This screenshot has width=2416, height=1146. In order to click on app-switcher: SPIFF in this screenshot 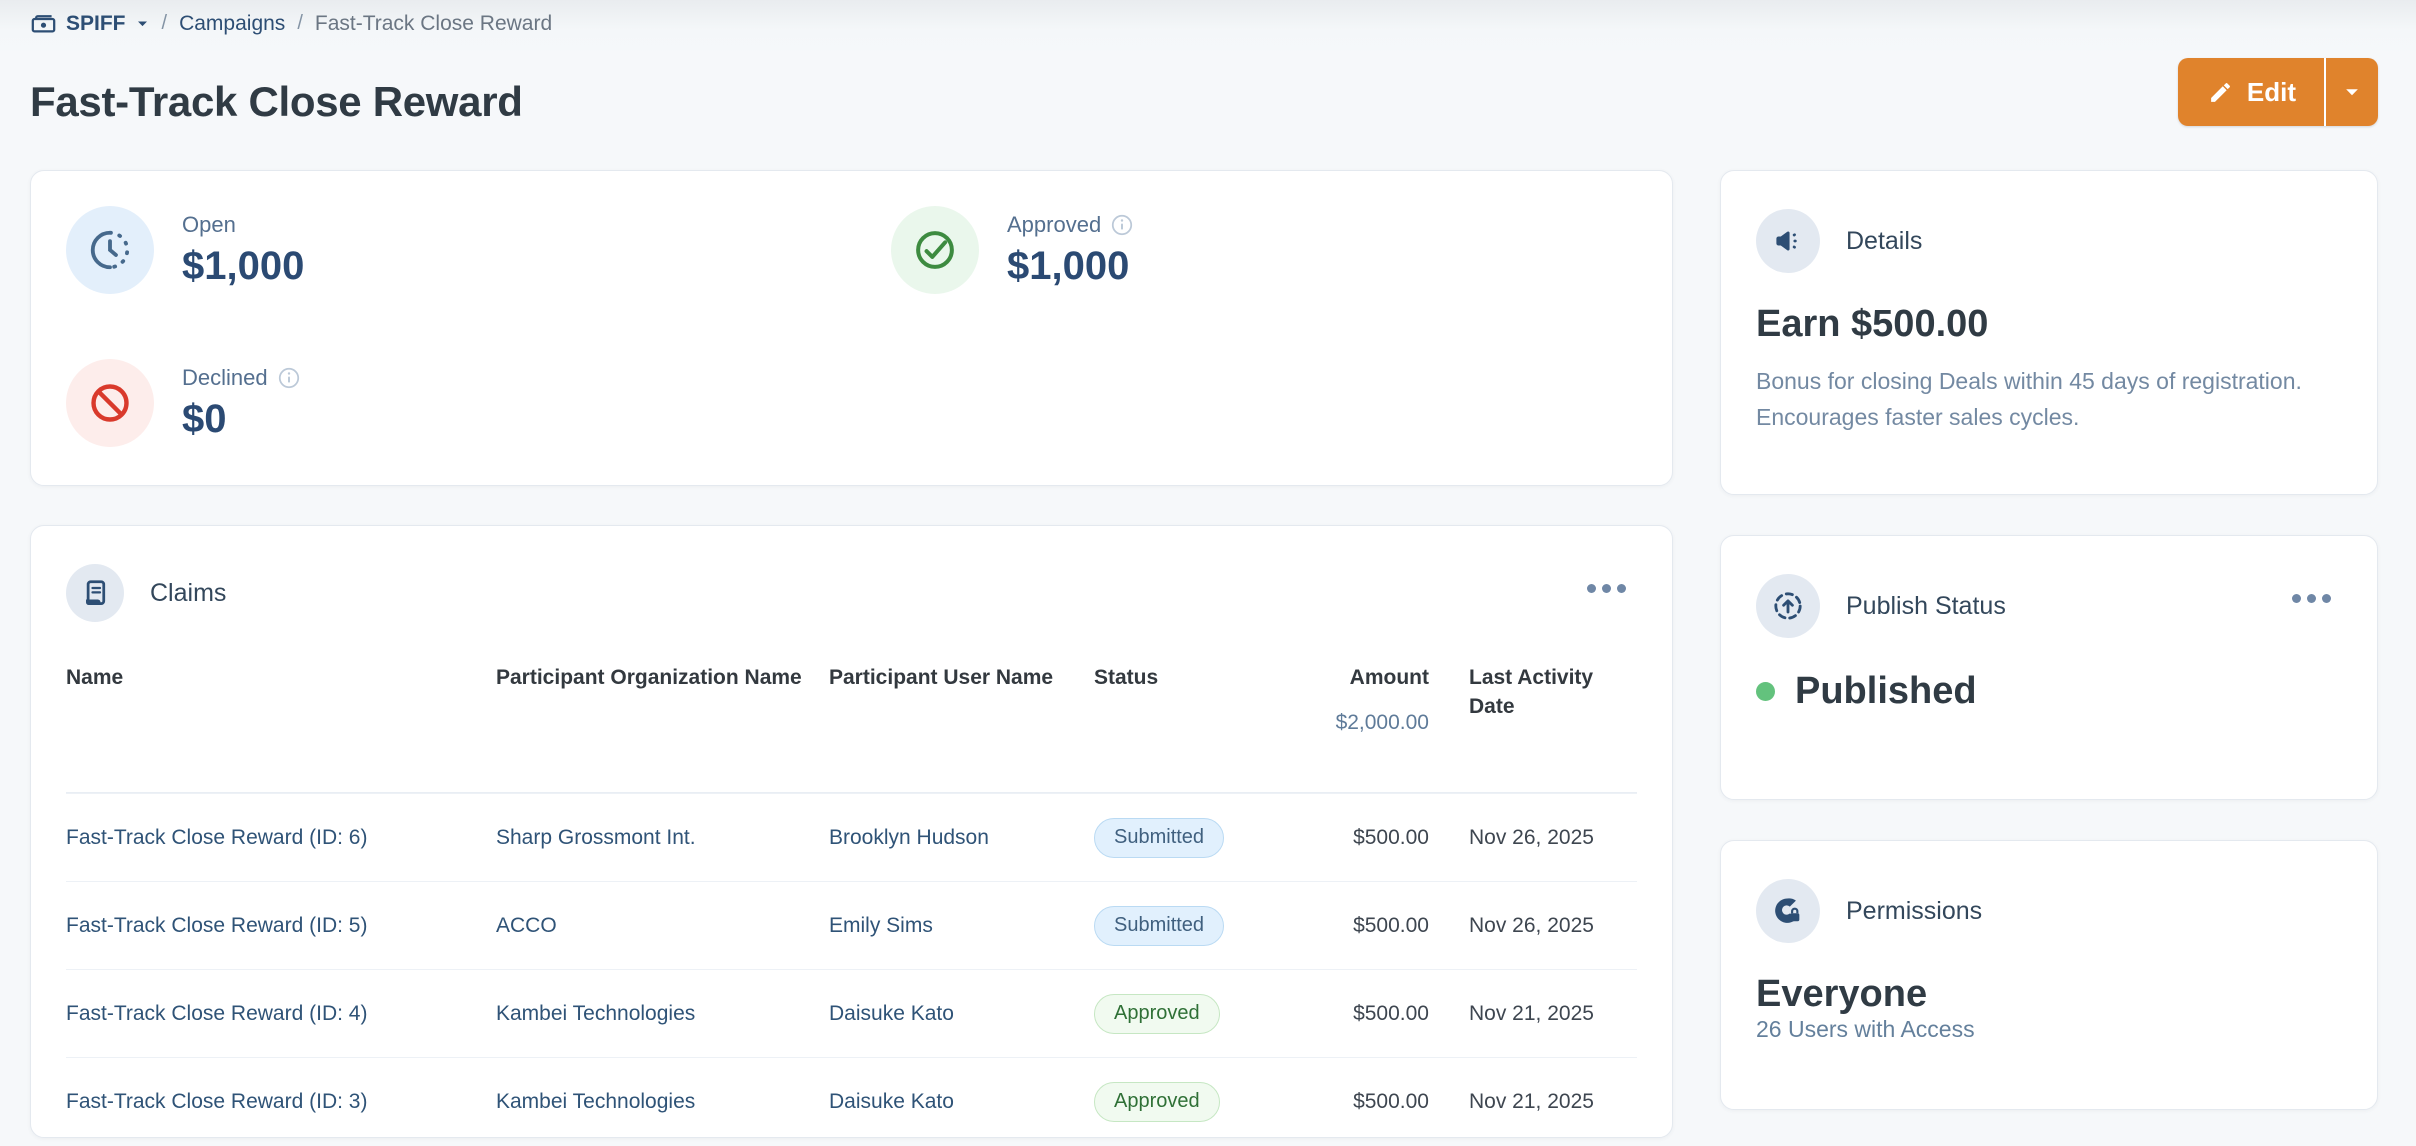, I will do `click(90, 23)`.